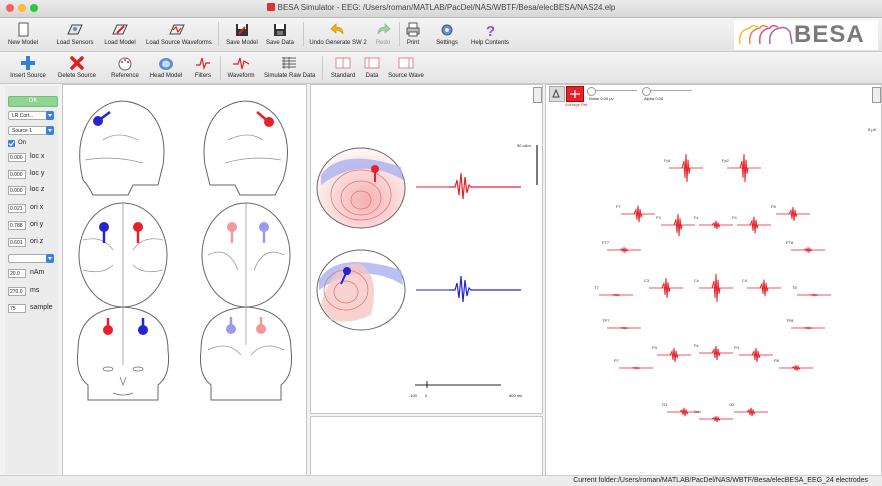 This screenshot has height=486, width=882. Describe the element at coordinates (790, 242) in the screenshot. I see `electrode-label: FT8` at that location.